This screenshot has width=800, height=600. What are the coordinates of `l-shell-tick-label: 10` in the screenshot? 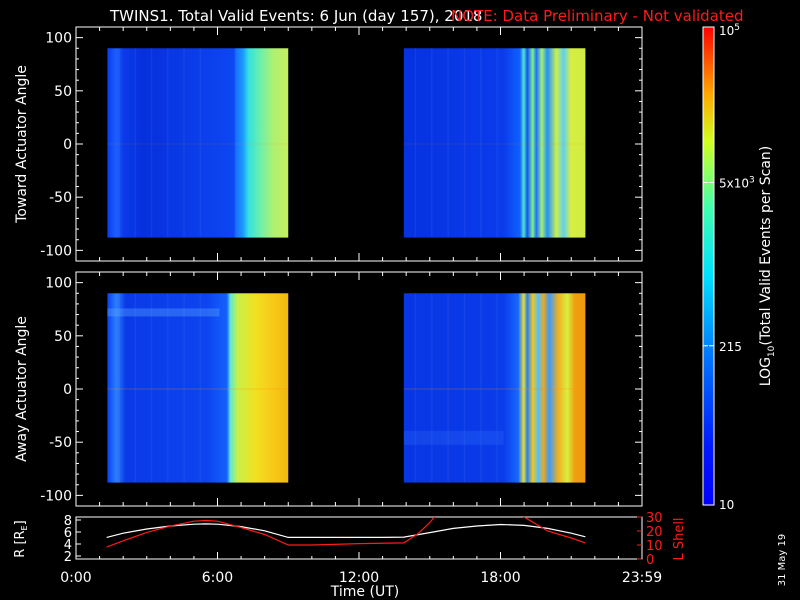 It's located at (654, 546).